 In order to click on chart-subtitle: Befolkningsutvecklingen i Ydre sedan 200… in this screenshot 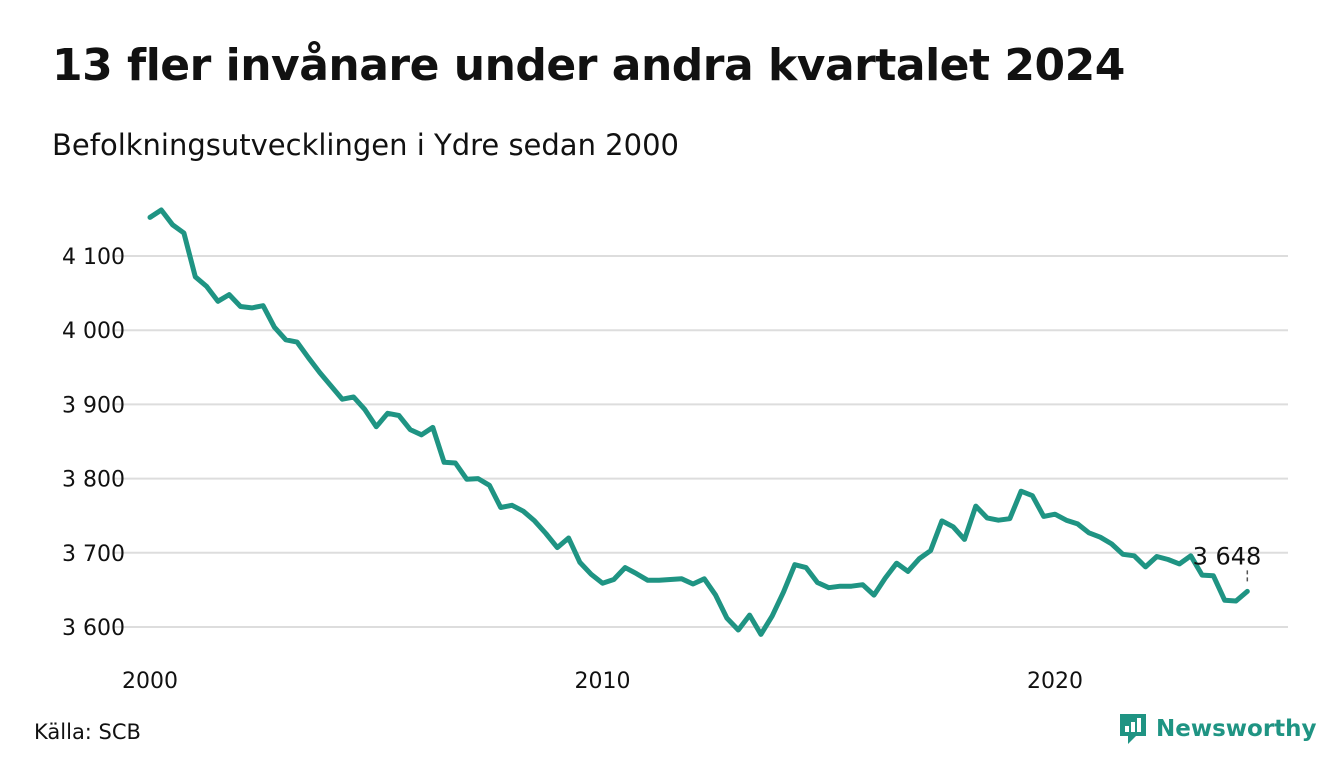, I will do `click(365, 145)`.